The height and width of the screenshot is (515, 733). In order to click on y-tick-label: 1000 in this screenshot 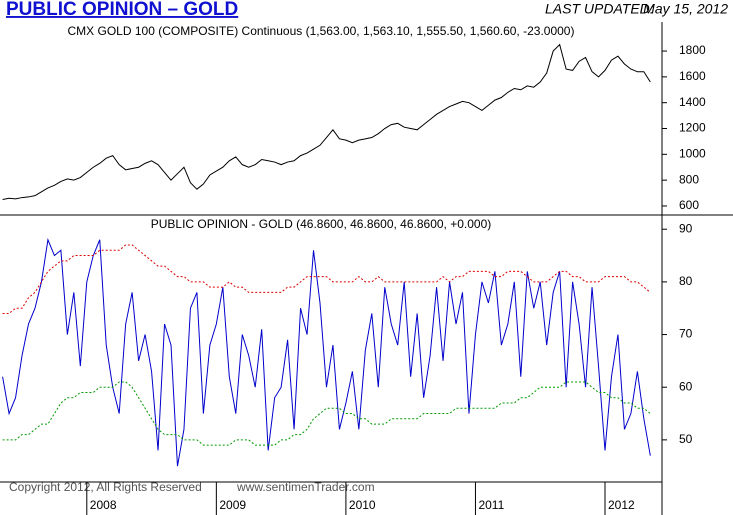, I will do `click(692, 153)`.